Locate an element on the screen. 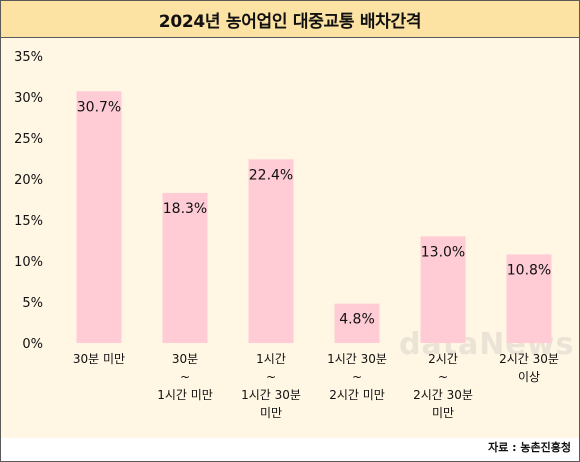 The width and height of the screenshot is (580, 462). data-label: 30.7% is located at coordinates (99, 107).